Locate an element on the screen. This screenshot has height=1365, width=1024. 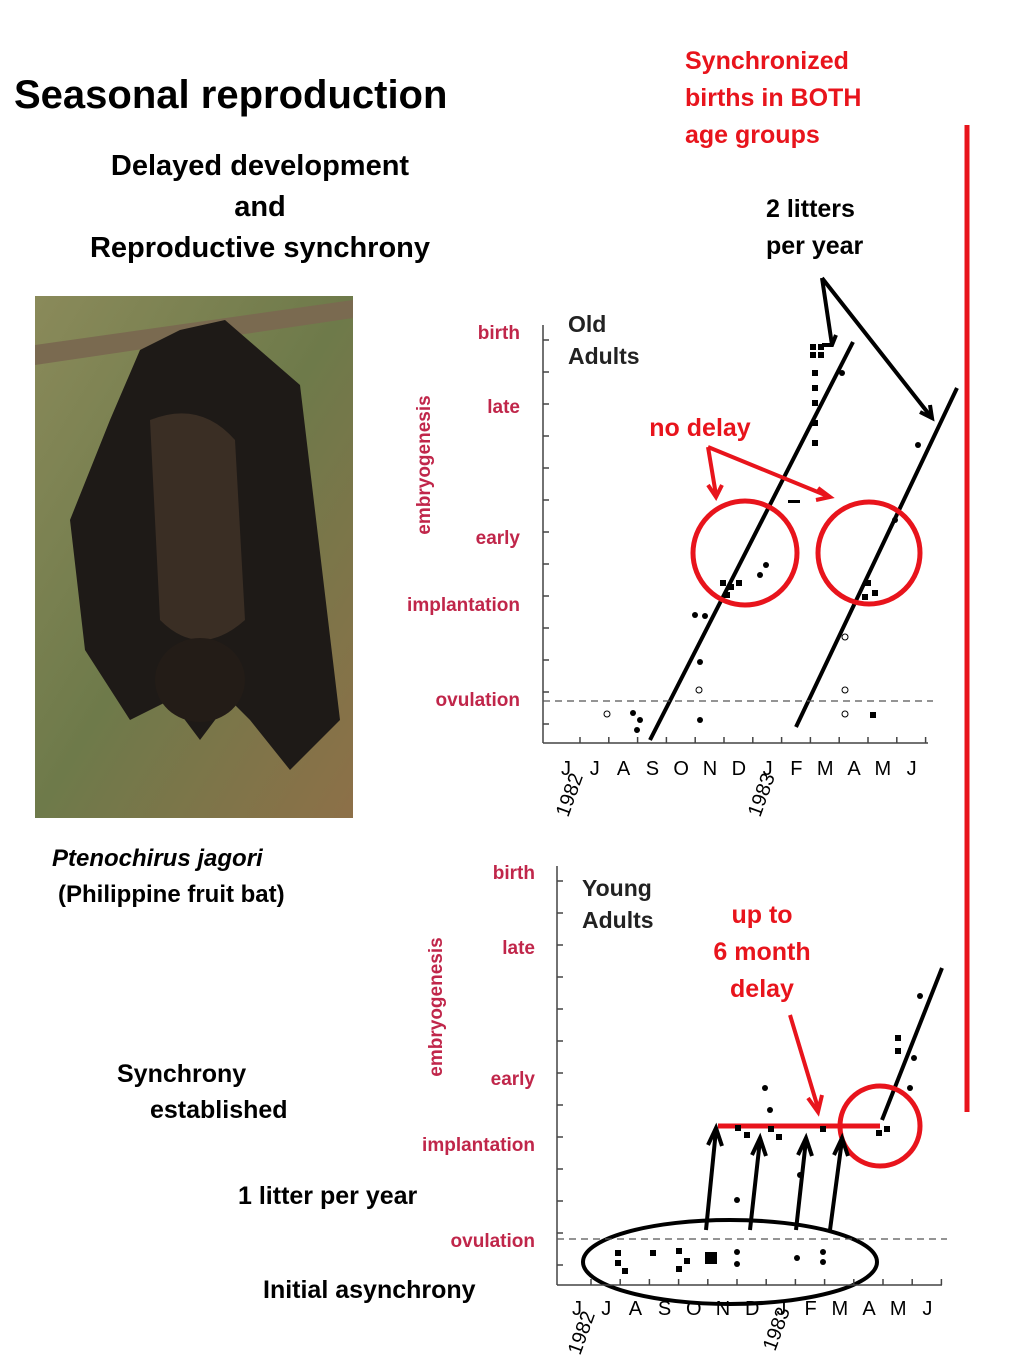
species-name: Ptenochirus jagori is located at coordinates (158, 858).